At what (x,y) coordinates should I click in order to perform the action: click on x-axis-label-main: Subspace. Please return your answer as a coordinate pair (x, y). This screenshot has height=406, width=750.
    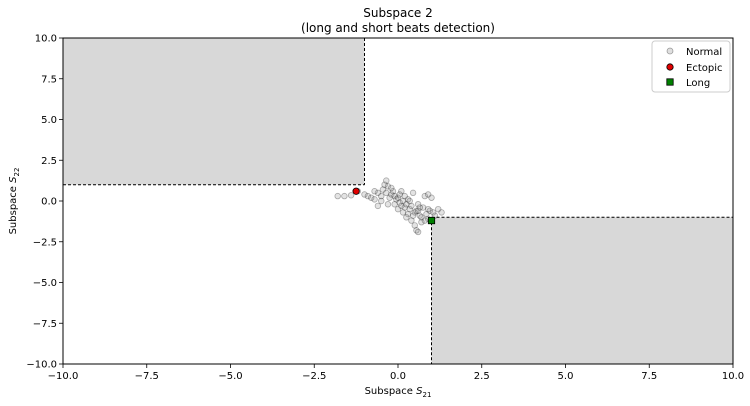
    Looking at the image, I should click on (391, 391).